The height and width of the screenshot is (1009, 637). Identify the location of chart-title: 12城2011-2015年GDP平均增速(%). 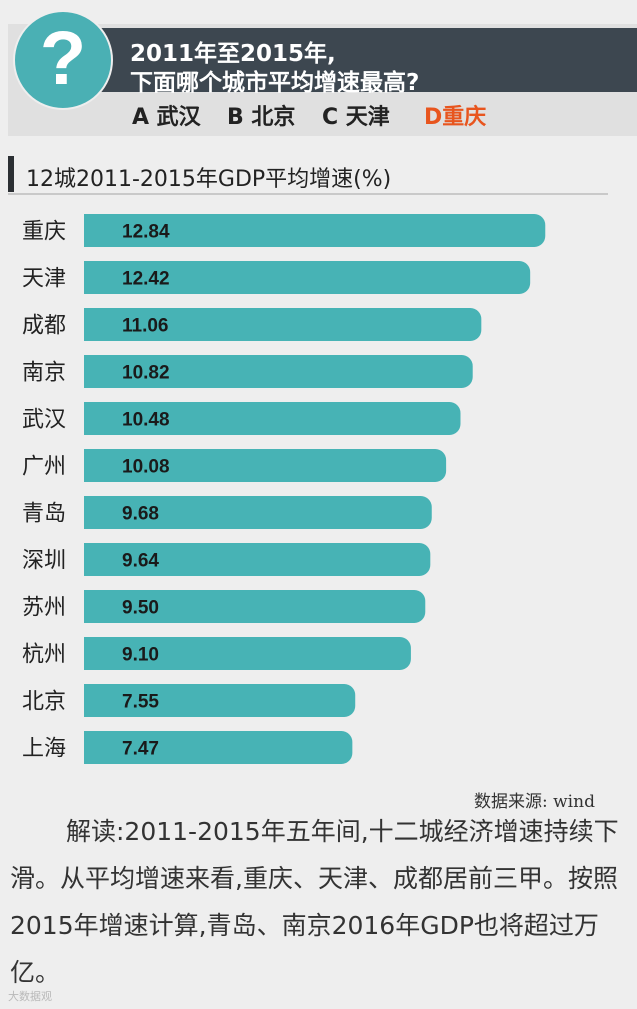
(209, 179).